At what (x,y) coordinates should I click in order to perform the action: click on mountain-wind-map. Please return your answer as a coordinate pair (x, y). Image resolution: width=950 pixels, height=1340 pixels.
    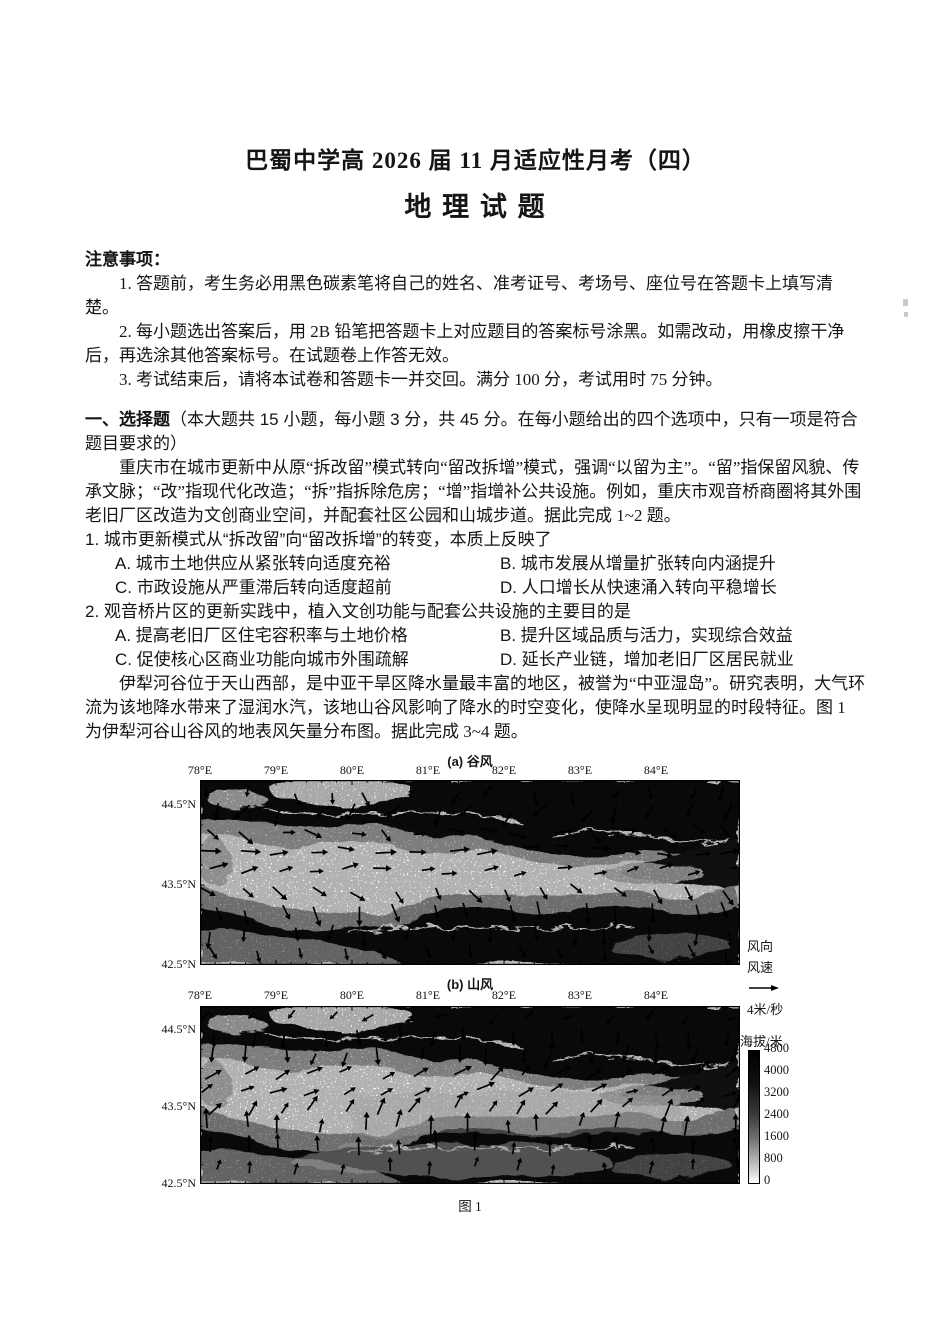
    Looking at the image, I should click on (470, 1095).